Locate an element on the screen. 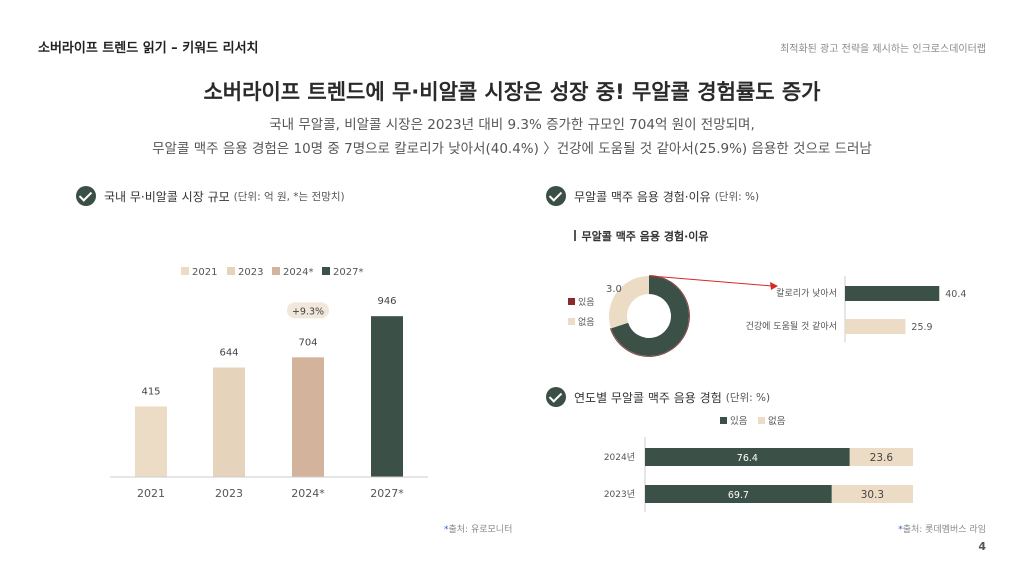  yearly-title-text: 연도별 무알콜 맥주 음용 경험 is located at coordinates (648, 397).